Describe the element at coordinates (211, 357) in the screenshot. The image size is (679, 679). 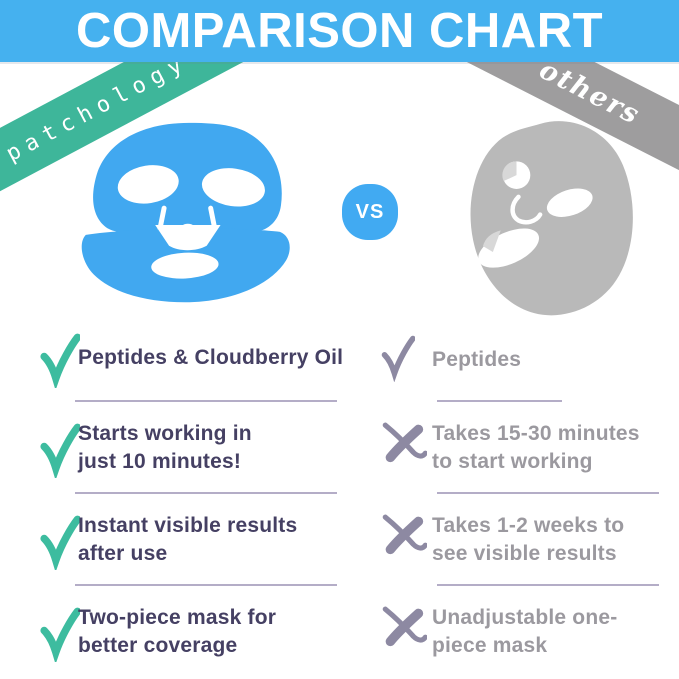
I see `row-1-left-text: Peptides & Cloudberry Oil` at that location.